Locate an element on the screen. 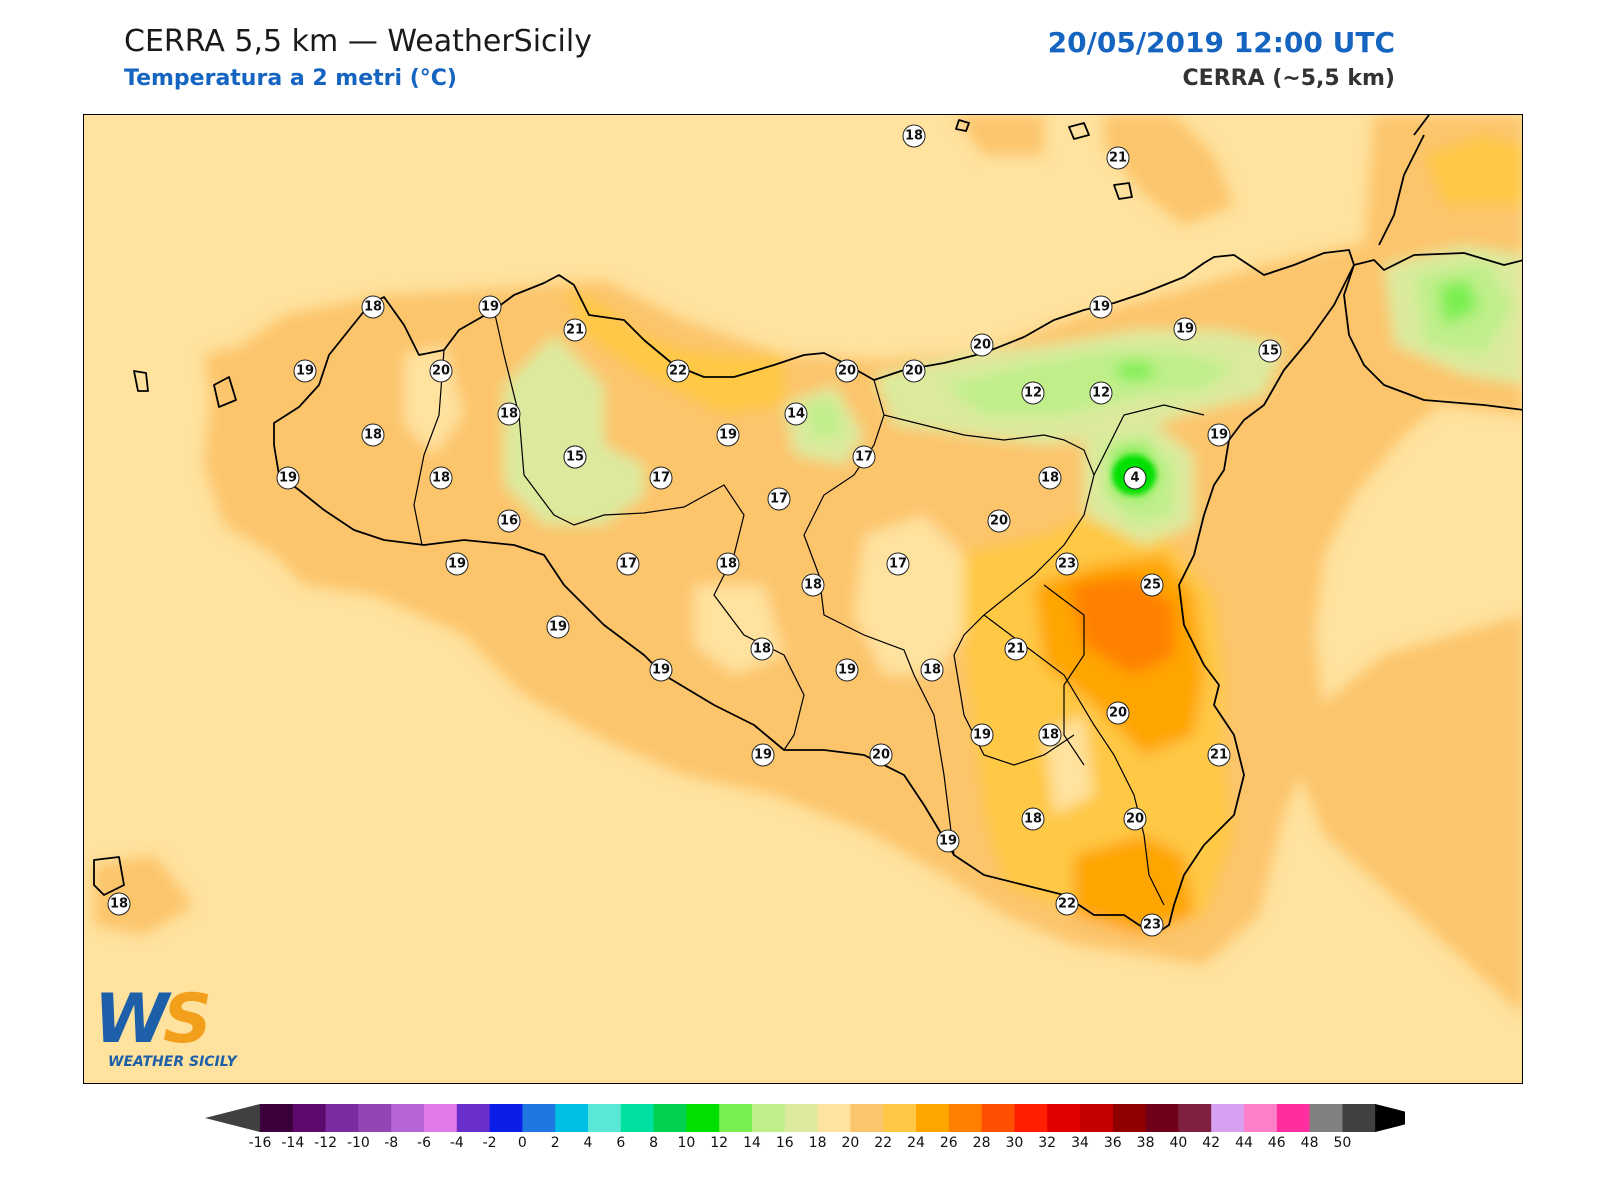 The width and height of the screenshot is (1600, 1200). colorbar-tick-label: 8 is located at coordinates (654, 1143).